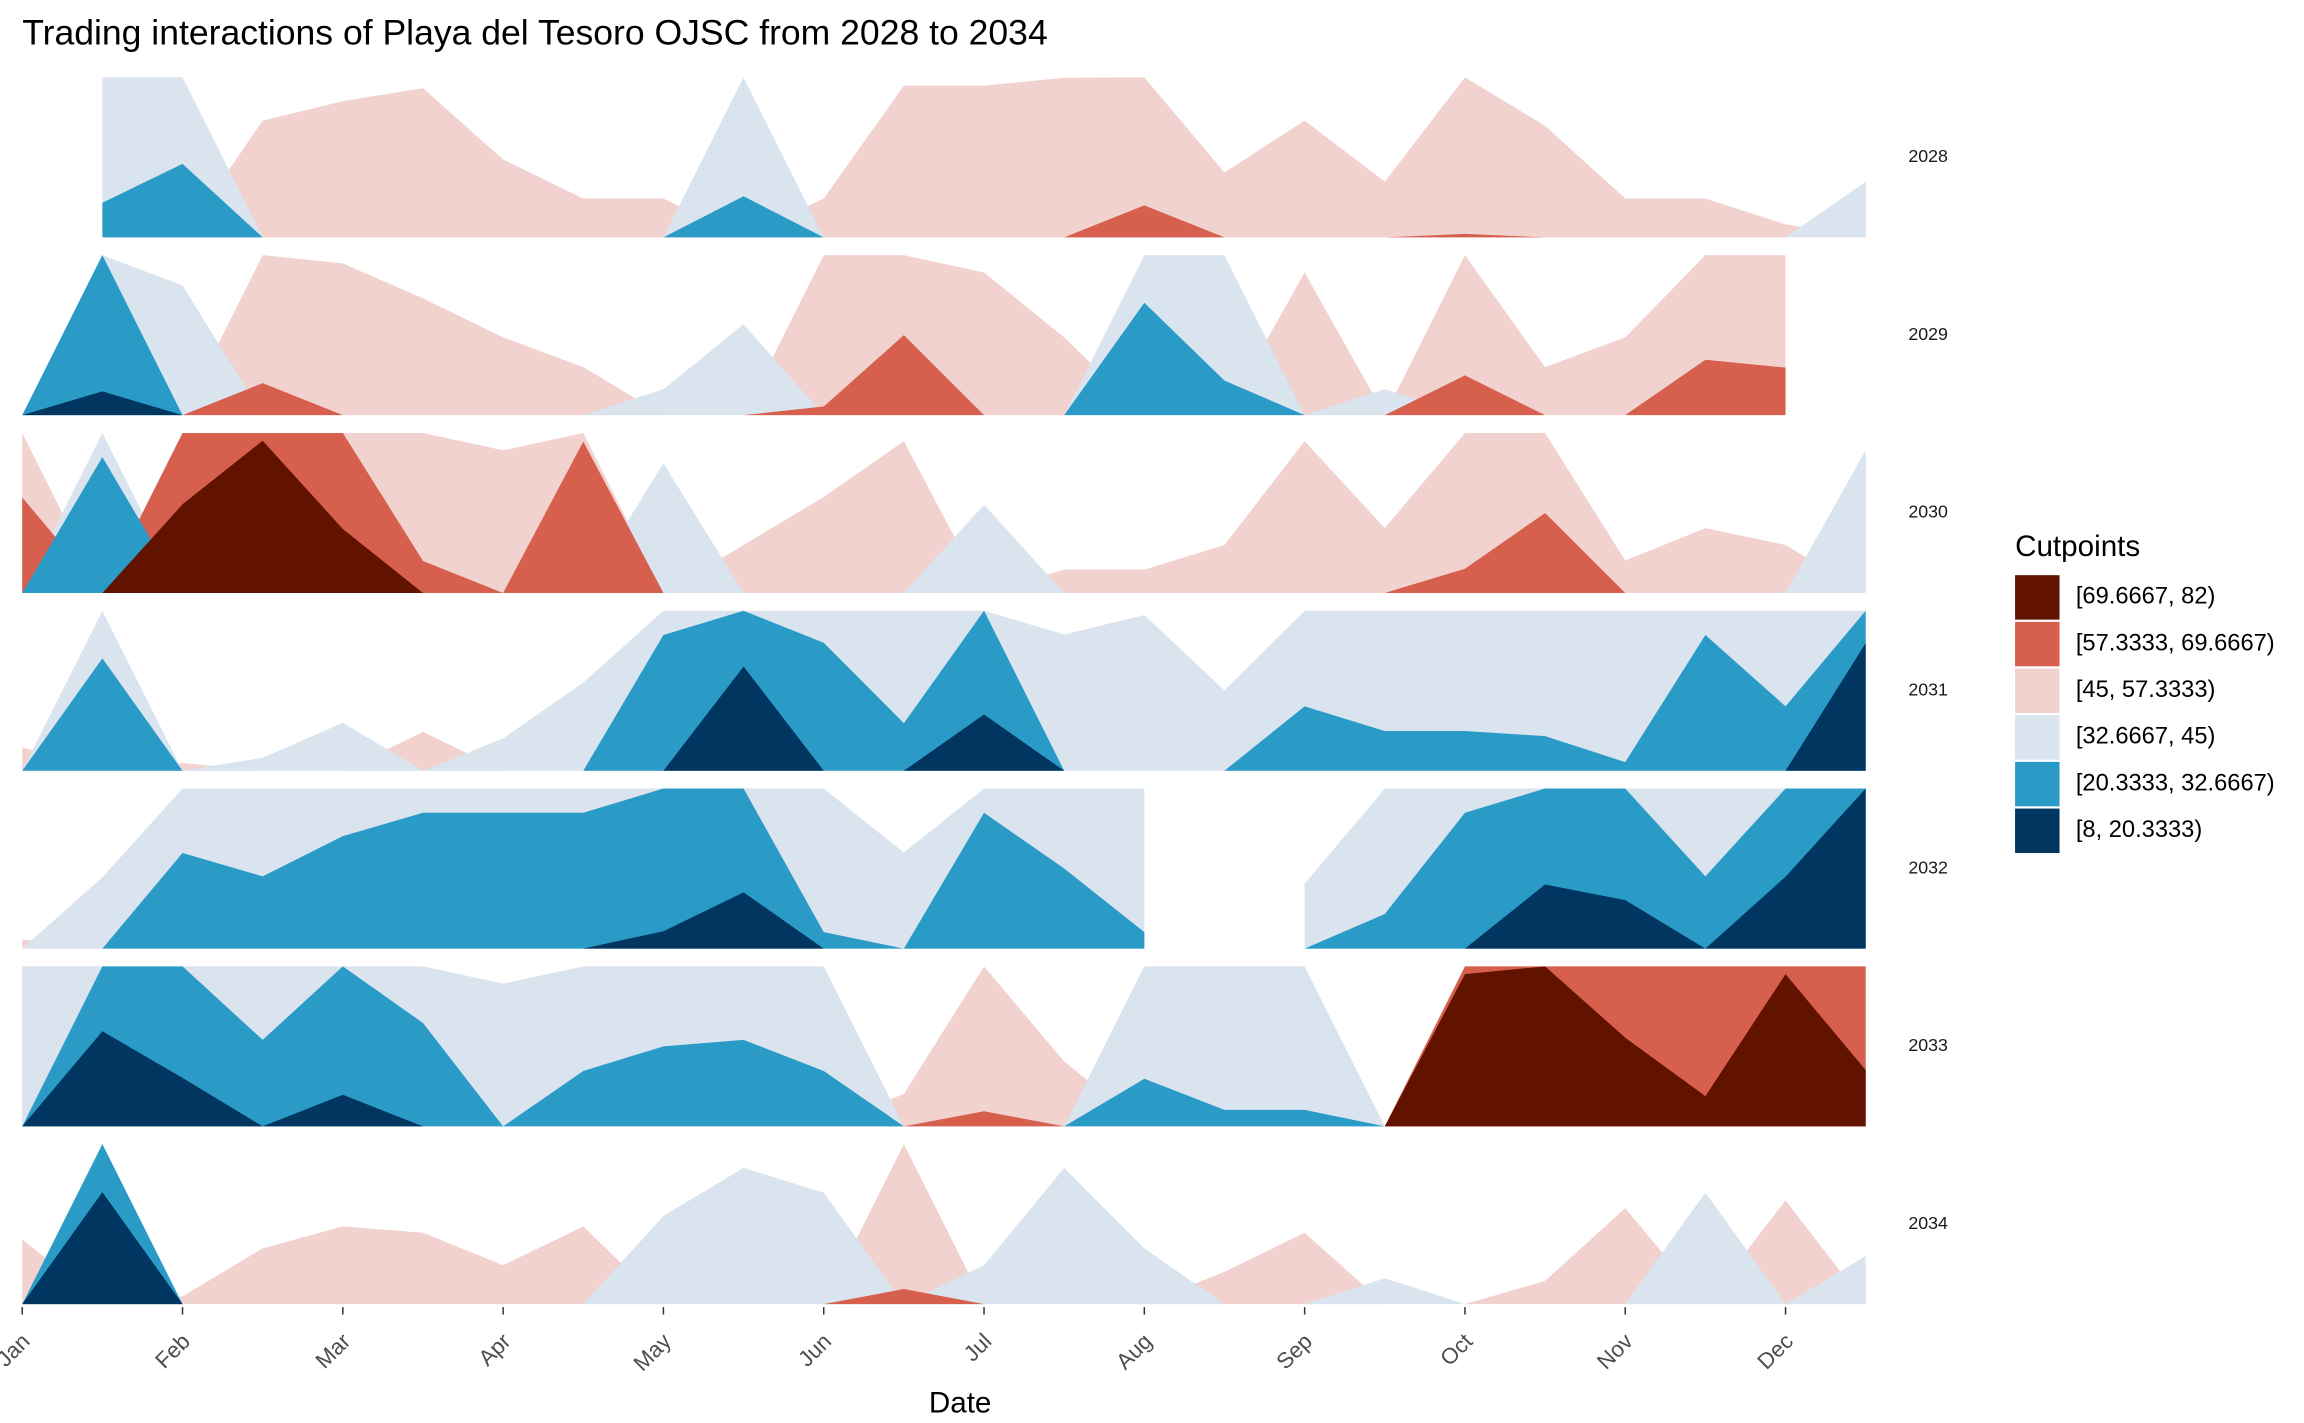 This screenshot has width=2304, height=1423. I want to click on x-tick-label: Nov, so click(1615, 1351).